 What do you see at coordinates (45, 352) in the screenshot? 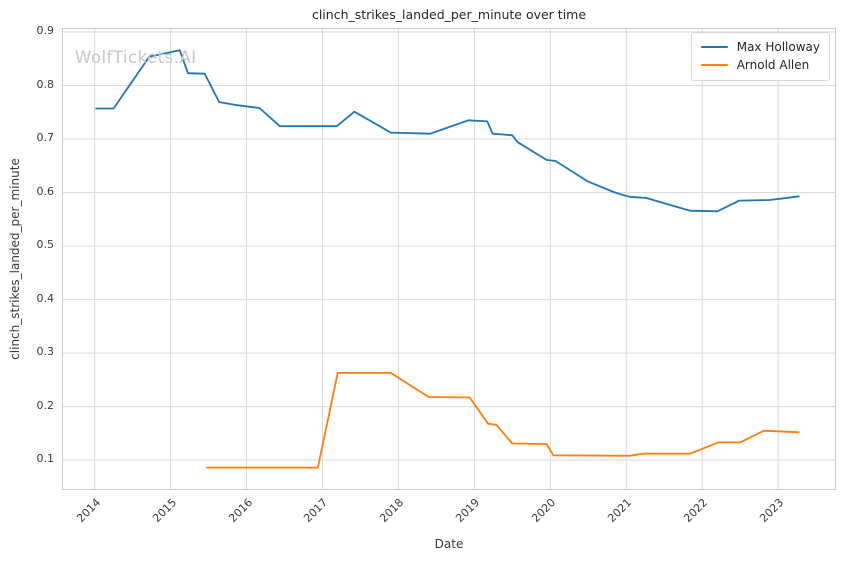
I see `y-tick-label: 0.3` at bounding box center [45, 352].